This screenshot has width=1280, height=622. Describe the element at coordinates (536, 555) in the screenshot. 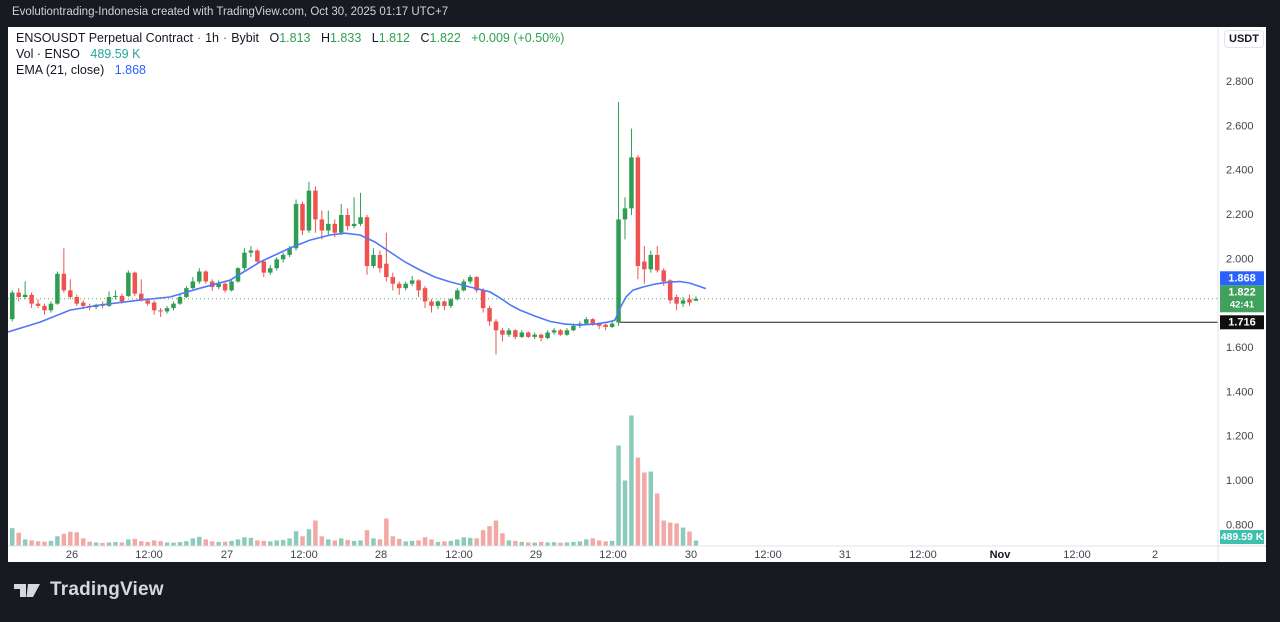

I see `time-tick-label: 29` at that location.